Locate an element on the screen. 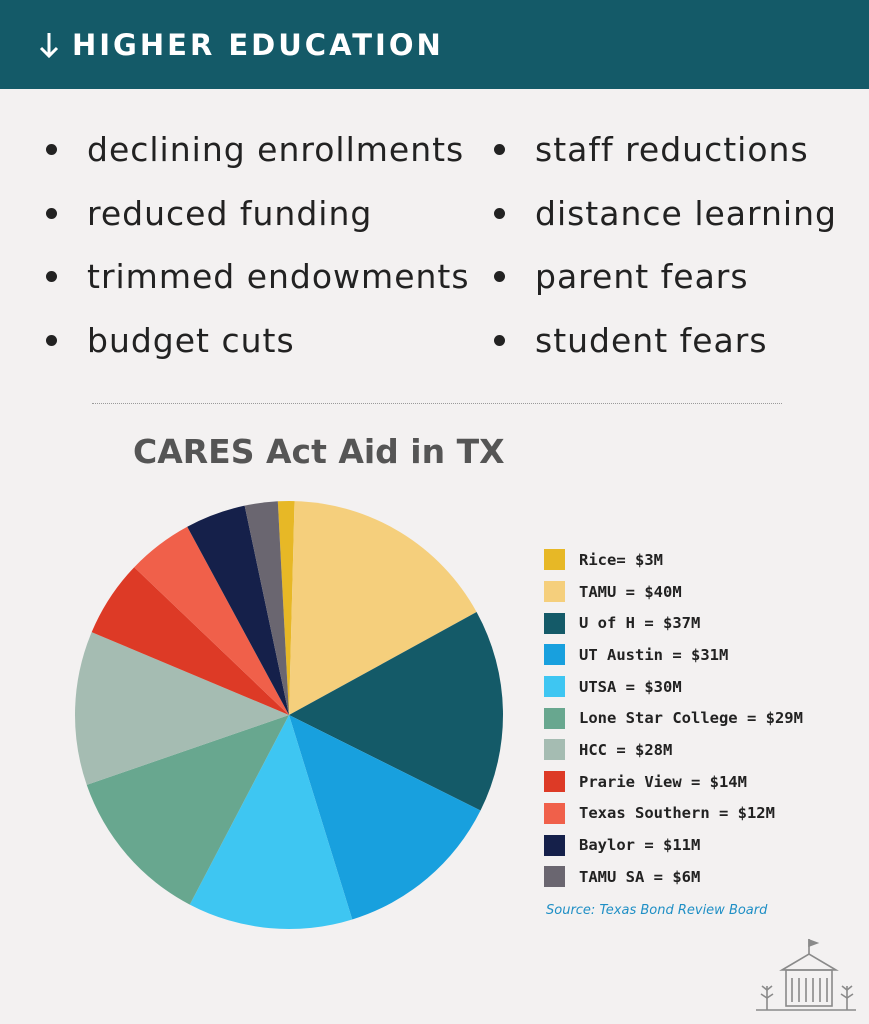  bullet-text: budget cuts is located at coordinates (191, 340).